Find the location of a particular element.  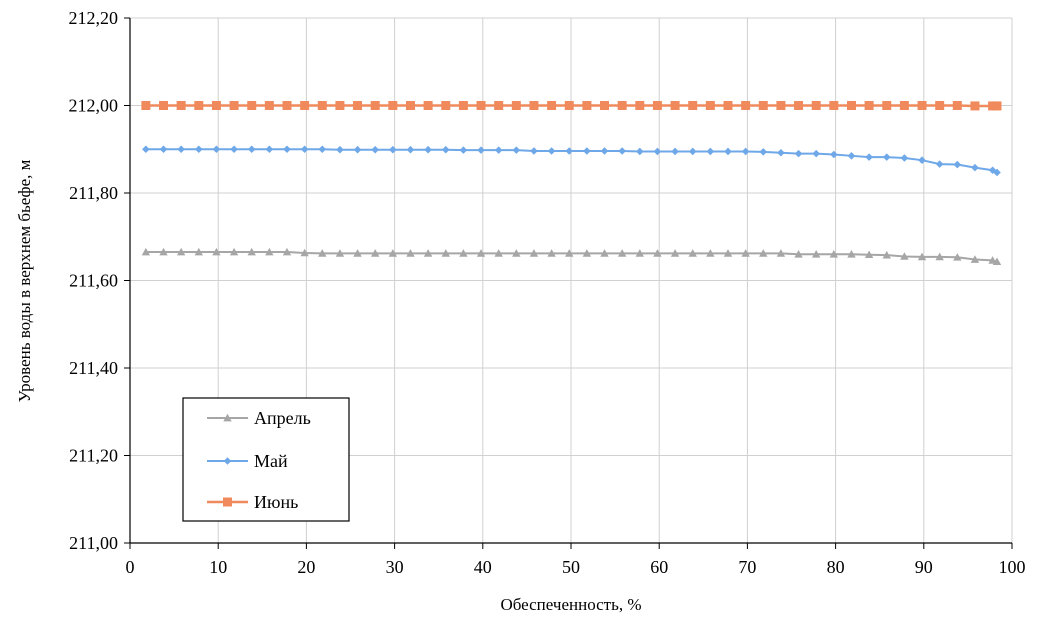

x-tick-label: 30 is located at coordinates (395, 567).